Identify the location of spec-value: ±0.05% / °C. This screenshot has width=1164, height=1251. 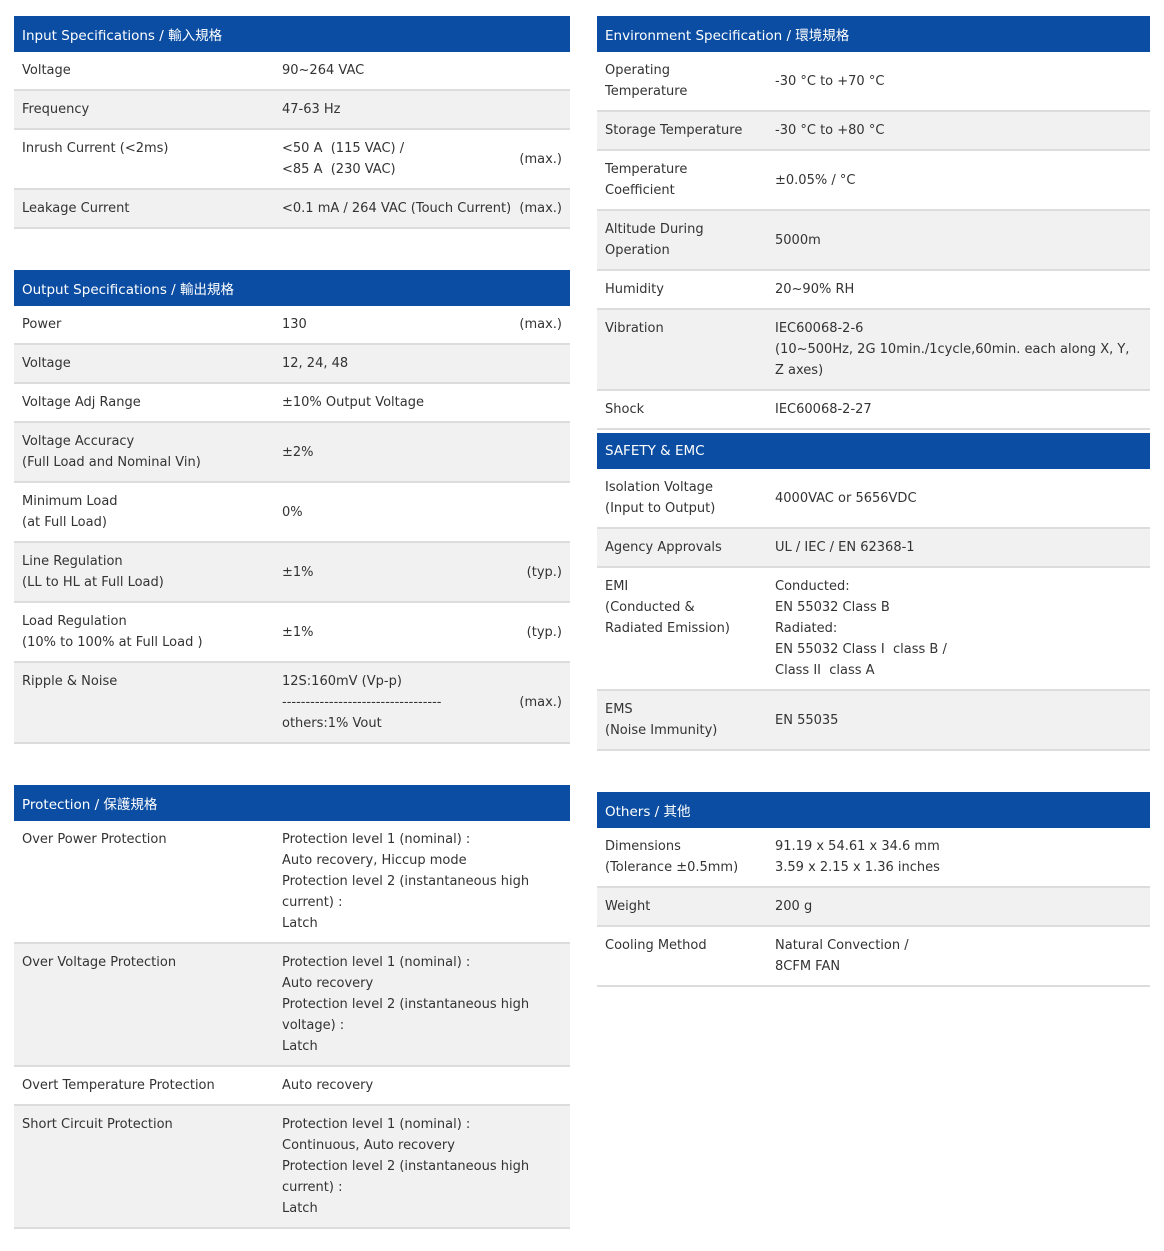
(815, 180).